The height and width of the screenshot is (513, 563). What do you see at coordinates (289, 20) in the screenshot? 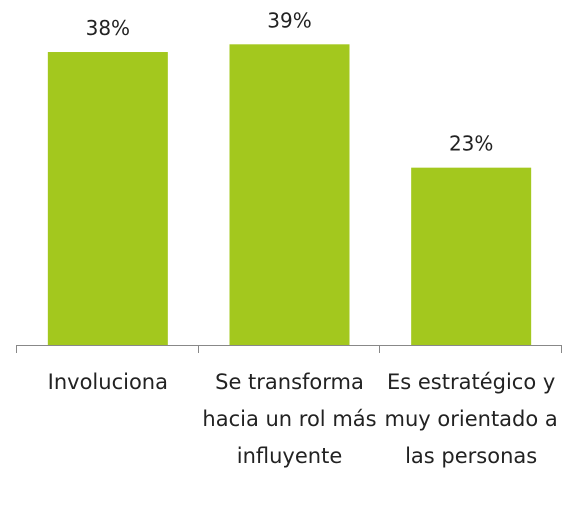
I see `data-label: 39%` at bounding box center [289, 20].